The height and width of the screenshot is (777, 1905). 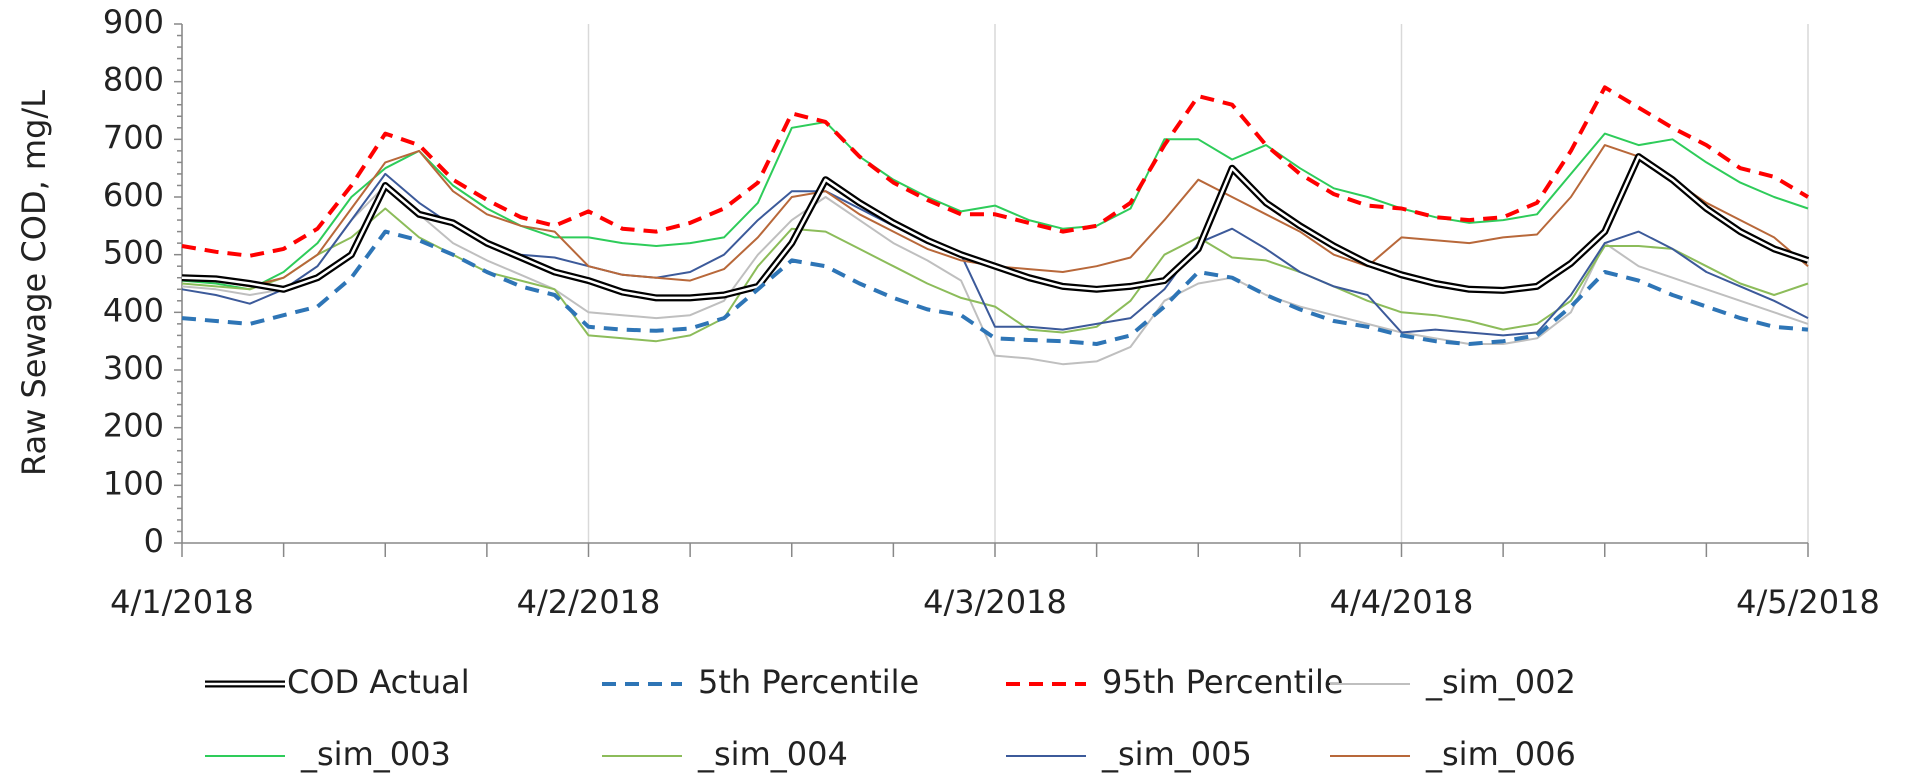 What do you see at coordinates (133, 137) in the screenshot?
I see `y-tick-label: 700` at bounding box center [133, 137].